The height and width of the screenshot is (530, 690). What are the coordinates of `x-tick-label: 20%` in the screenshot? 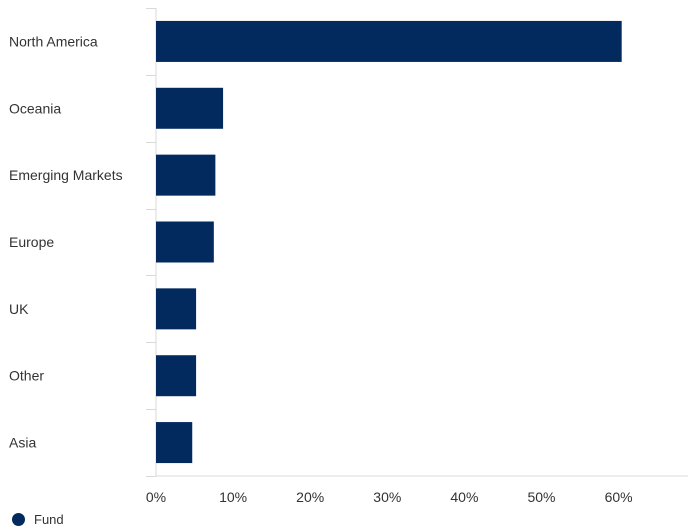 It's located at (310, 497).